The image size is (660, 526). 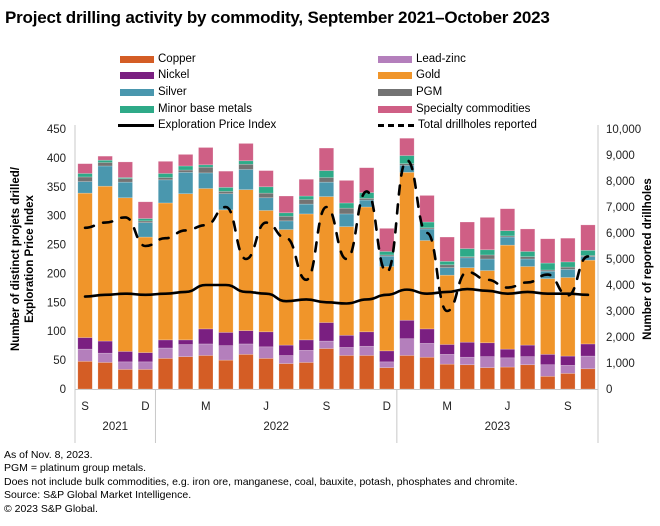 What do you see at coordinates (48, 455) in the screenshot?
I see `footer-note: As of Nov. 8, 2023.` at bounding box center [48, 455].